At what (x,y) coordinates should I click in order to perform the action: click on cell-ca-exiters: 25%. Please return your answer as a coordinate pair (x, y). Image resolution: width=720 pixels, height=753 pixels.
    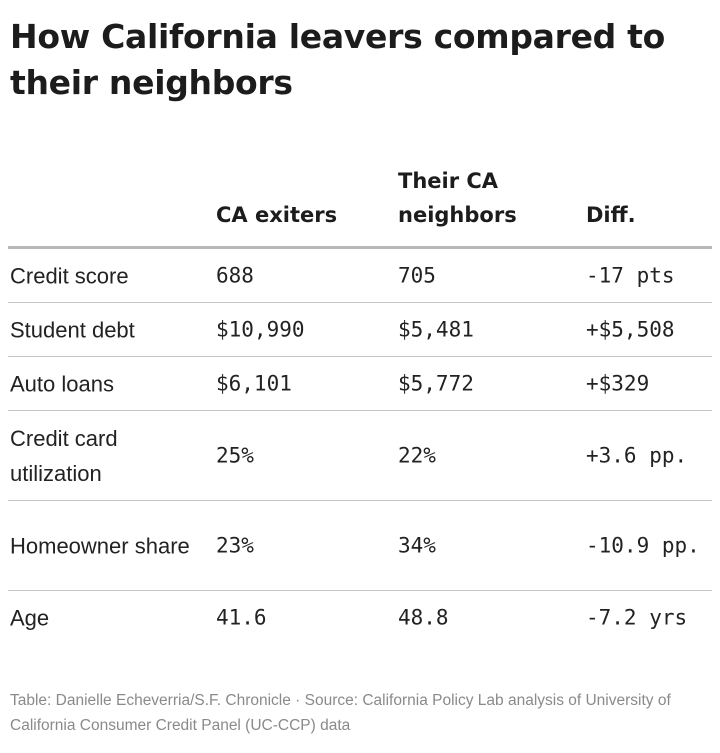
    Looking at the image, I should click on (235, 455).